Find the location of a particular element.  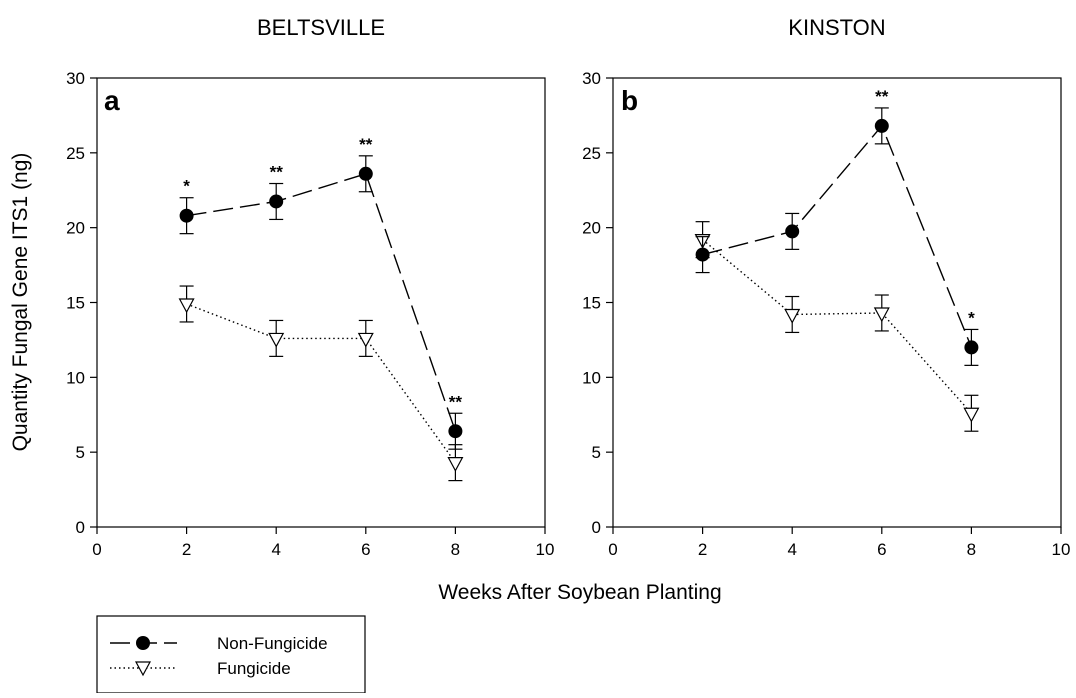

panel-letter: a is located at coordinates (112, 100).